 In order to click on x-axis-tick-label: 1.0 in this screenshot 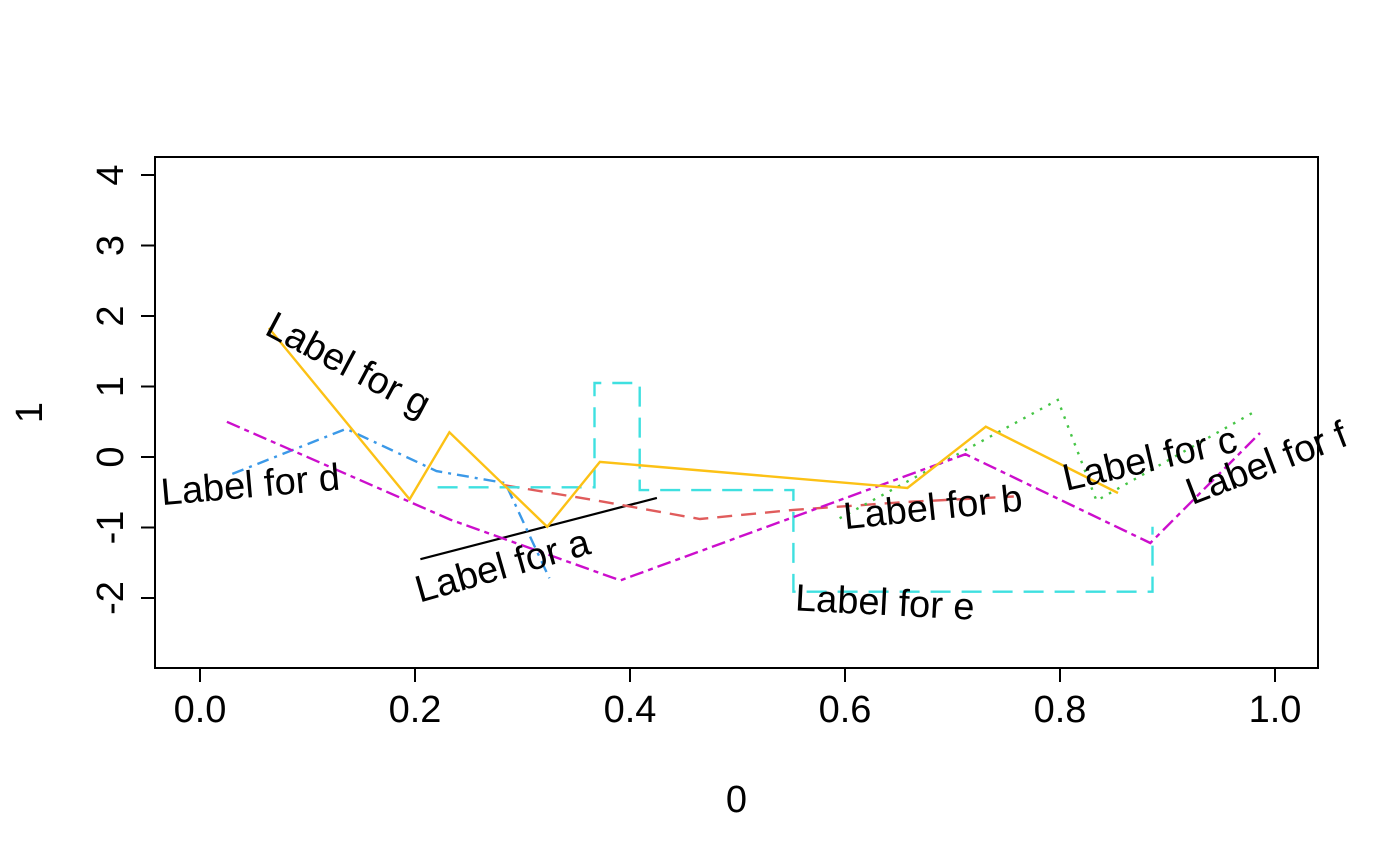, I will do `click(1275, 710)`.